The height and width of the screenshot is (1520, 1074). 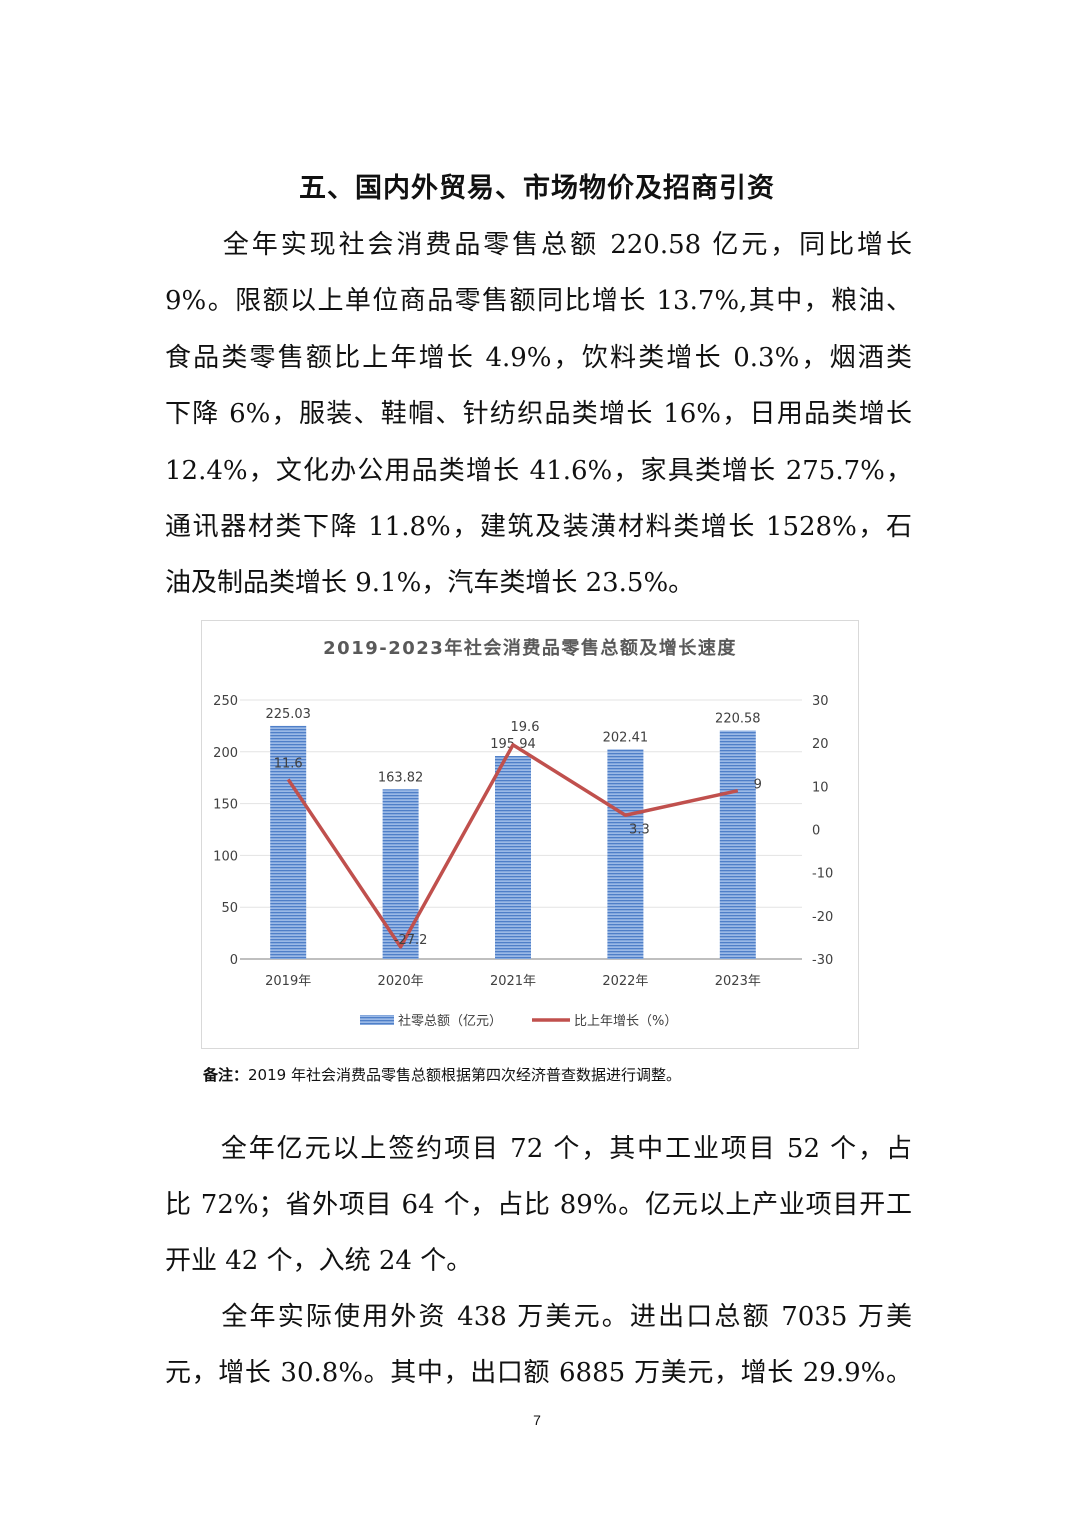 I want to click on left-axis-tick: 150, so click(x=225, y=805).